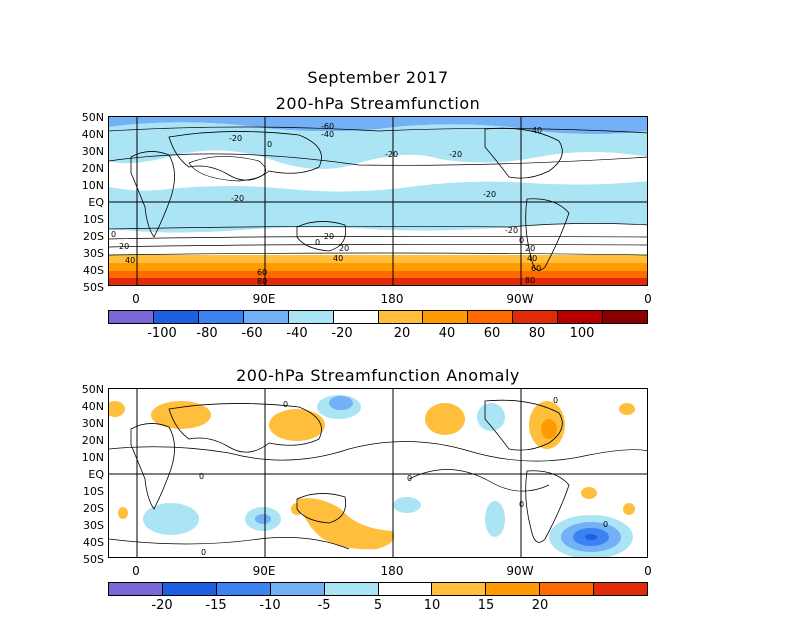 Image resolution: width=800 pixels, height=618 pixels. What do you see at coordinates (486, 605) in the screenshot?
I see `colorbar-label: 15` at bounding box center [486, 605].